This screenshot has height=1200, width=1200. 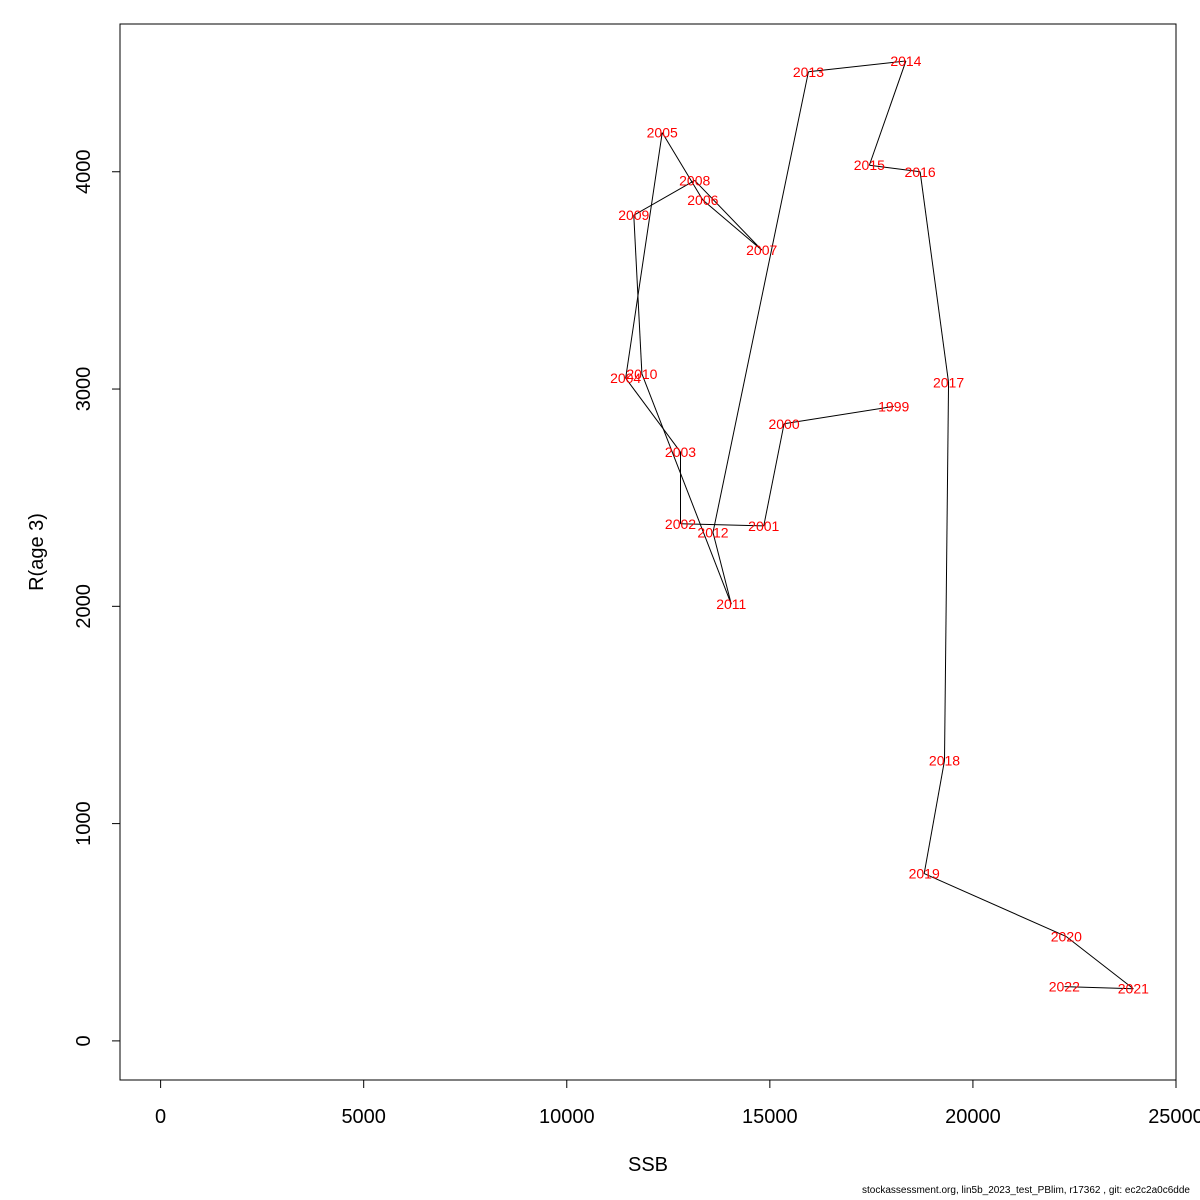 I want to click on x-tick-label: 15000, so click(x=770, y=1117).